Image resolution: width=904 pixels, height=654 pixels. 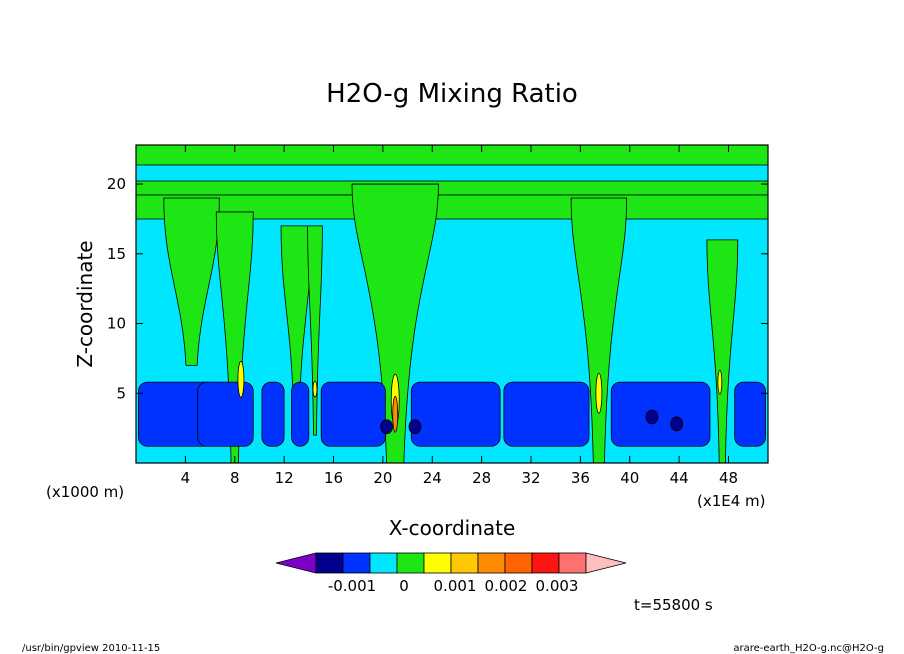 What do you see at coordinates (235, 478) in the screenshot?
I see `x-tick-label: 8` at bounding box center [235, 478].